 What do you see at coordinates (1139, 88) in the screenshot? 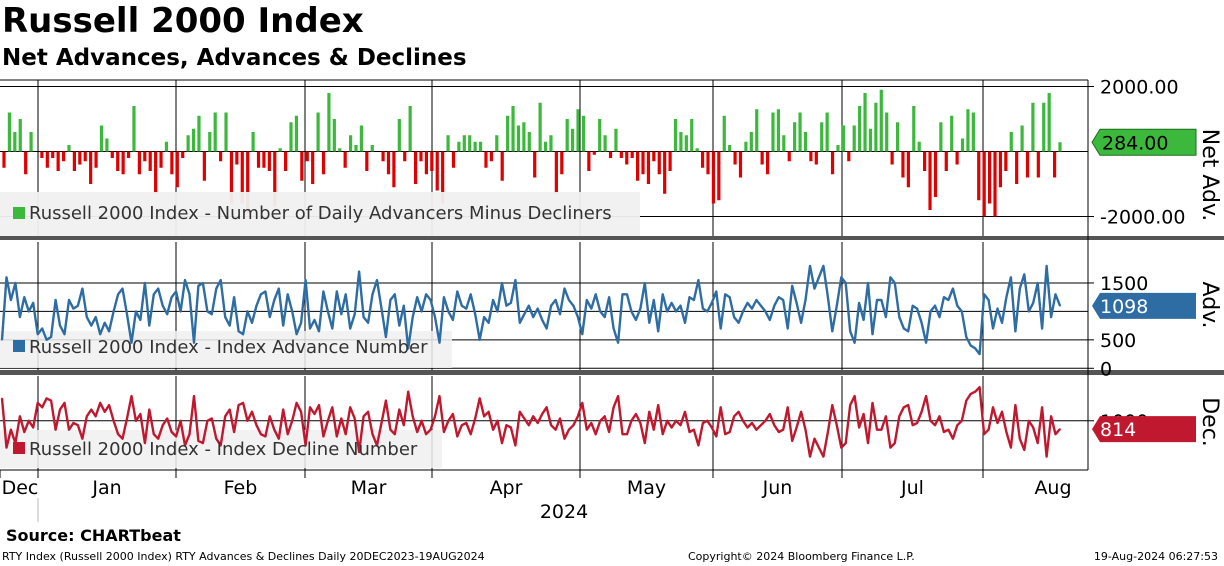
I see `net-y-tick-label: 2000.00` at bounding box center [1139, 88].